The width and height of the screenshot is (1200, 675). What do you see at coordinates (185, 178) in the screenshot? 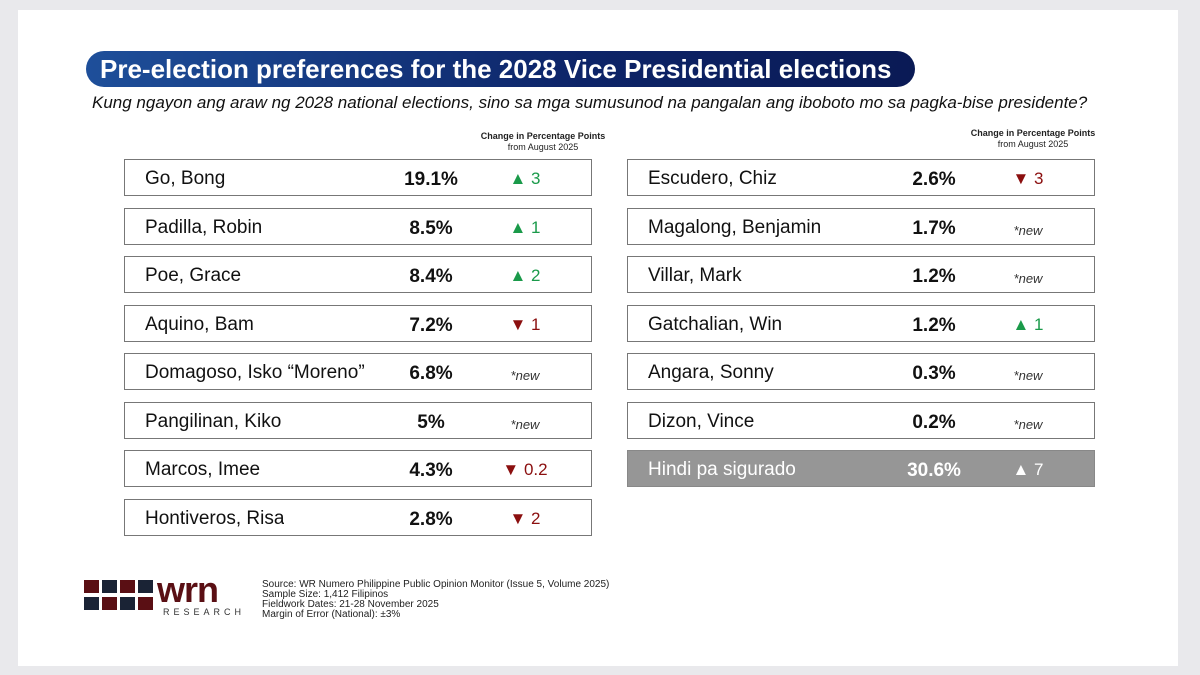
I see `candidate-name: Go, Bong` at bounding box center [185, 178].